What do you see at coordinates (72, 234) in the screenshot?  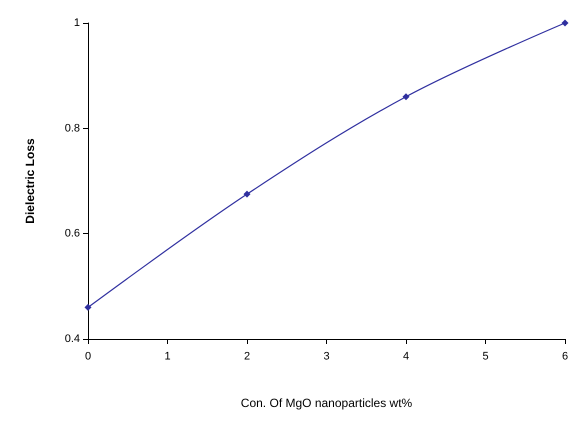 I see `y-tick-label: 0.6` at bounding box center [72, 234].